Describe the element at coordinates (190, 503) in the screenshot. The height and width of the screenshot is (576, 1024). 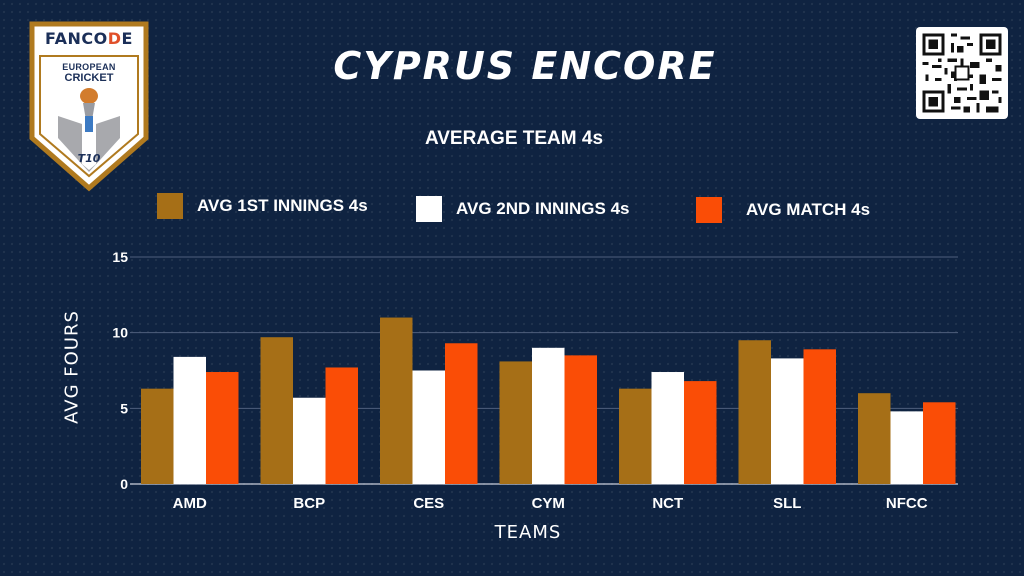
I see `x-tick-label: AMD` at that location.